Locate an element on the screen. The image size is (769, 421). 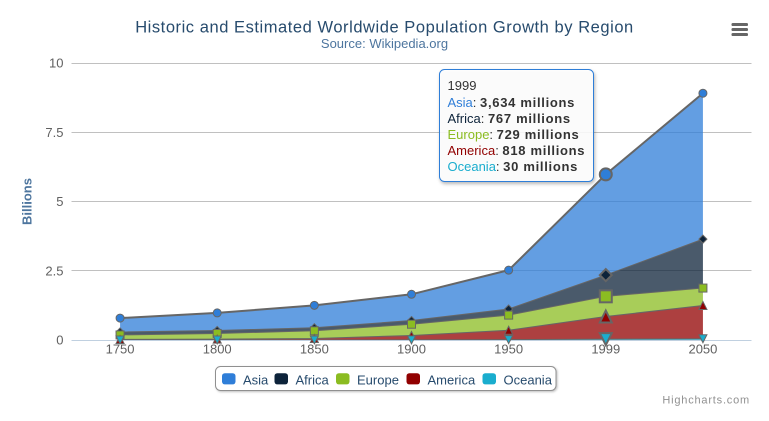
svg-text: America: 818 millions is located at coordinates (517, 150).